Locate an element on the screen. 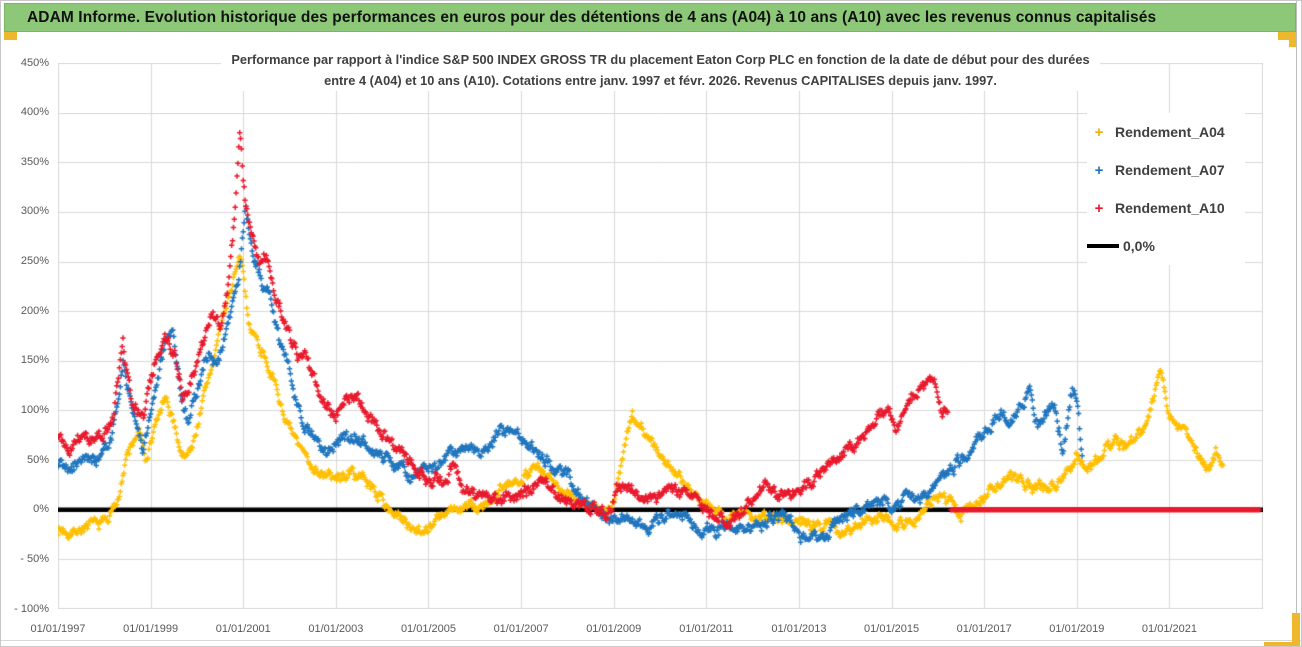  y-axis-tick-label: 400% is located at coordinates (34, 112).